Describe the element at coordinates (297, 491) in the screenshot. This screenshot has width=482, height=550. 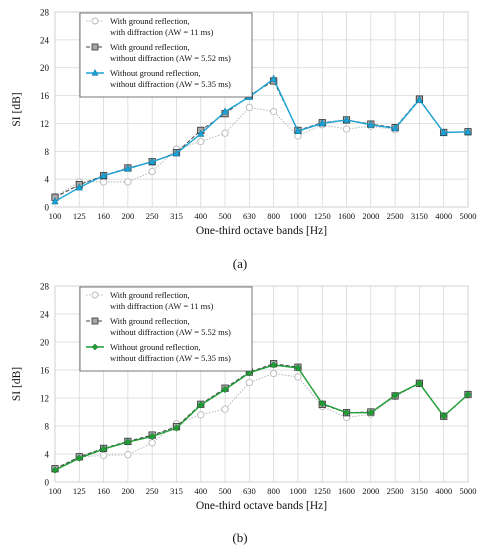
I see `x-tick-label: 1000` at that location.